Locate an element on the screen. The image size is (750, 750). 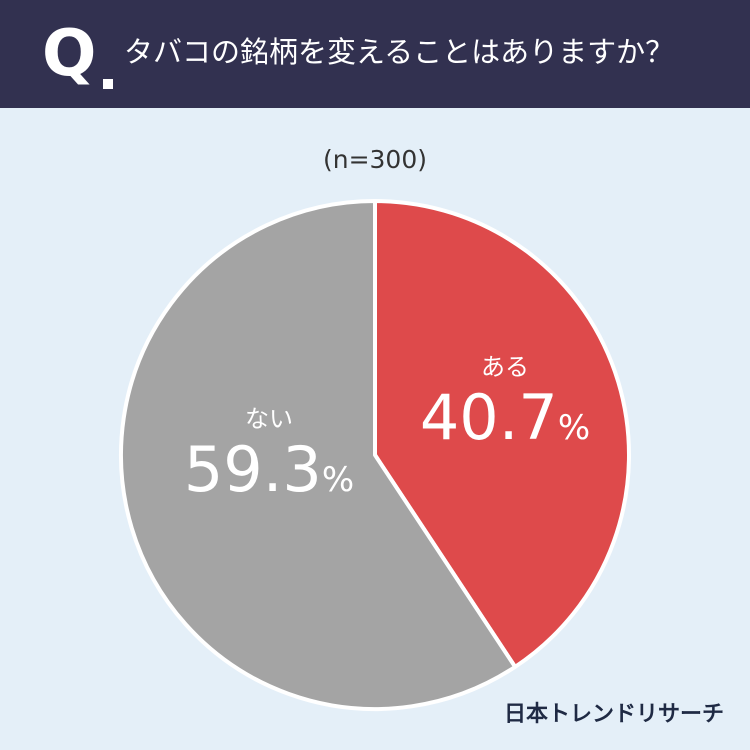
question-title: タバコの銘柄を変えることはありますか？ is located at coordinates (399, 52).